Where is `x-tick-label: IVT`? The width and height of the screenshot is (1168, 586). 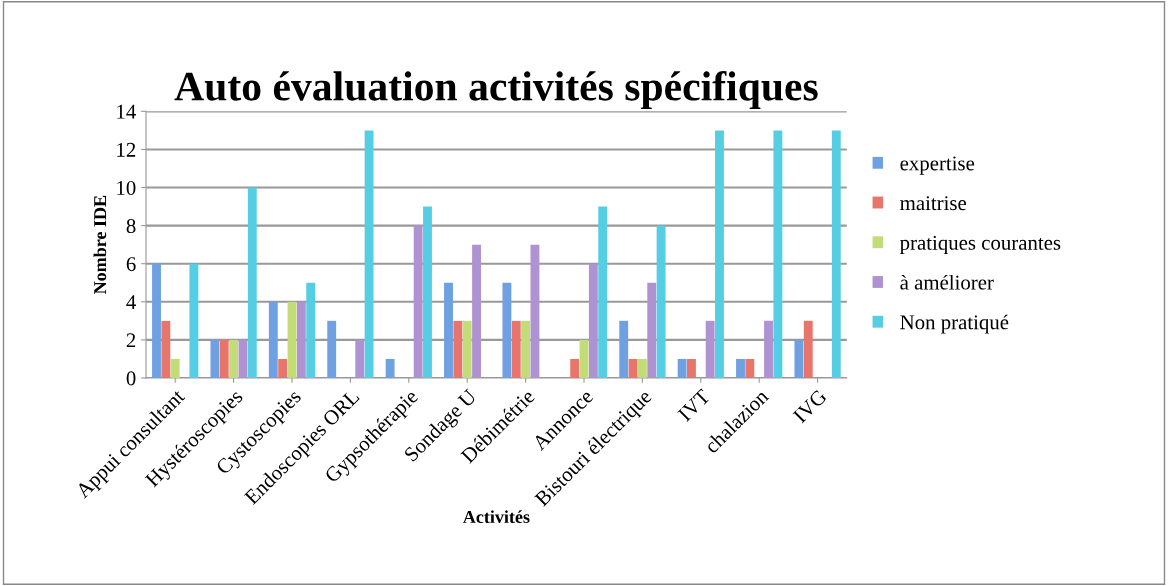 x-tick-label: IVT is located at coordinates (694, 405).